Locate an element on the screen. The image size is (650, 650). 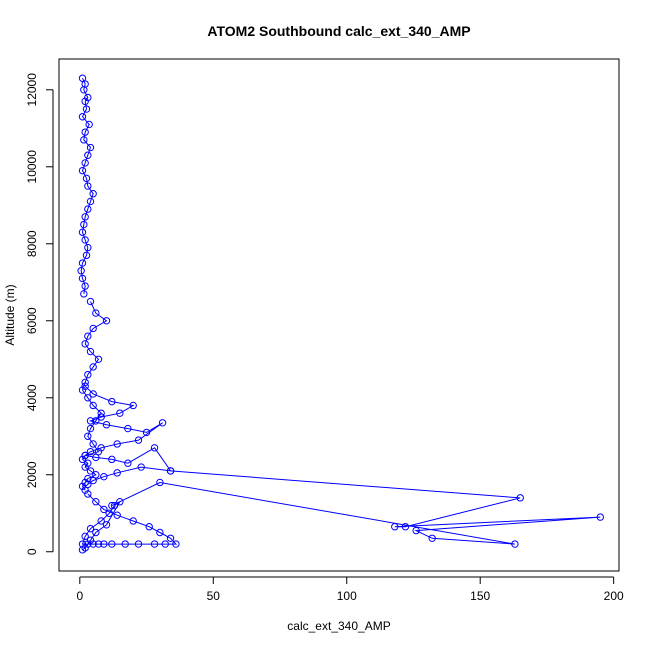
y-tick-label: 12000 is located at coordinates (32, 90).